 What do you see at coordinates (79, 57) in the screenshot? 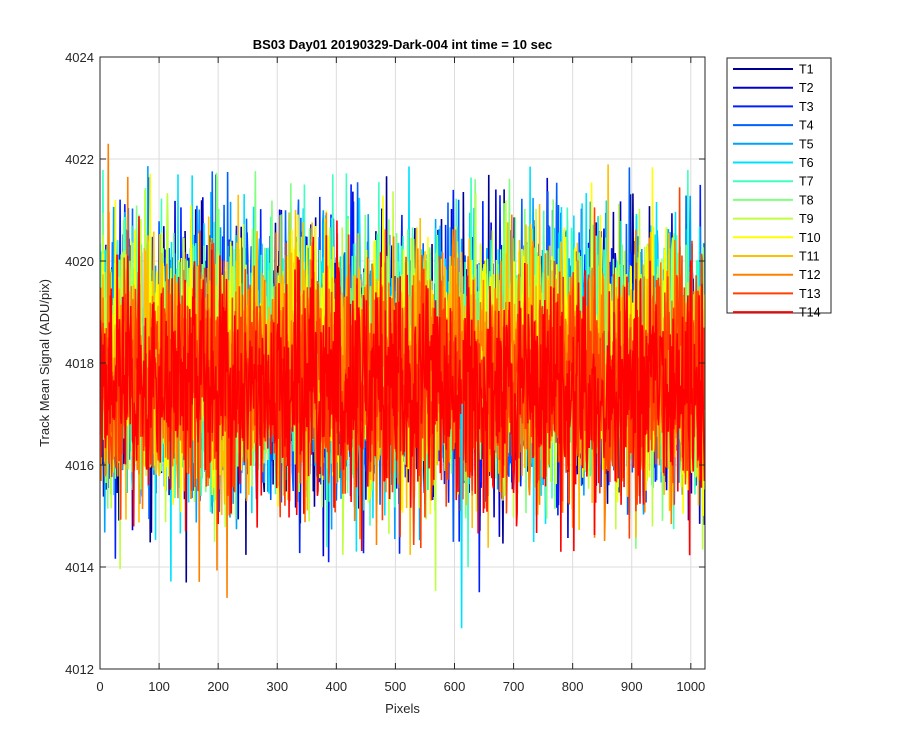
I see `y-tick-label: 4024` at bounding box center [79, 57].